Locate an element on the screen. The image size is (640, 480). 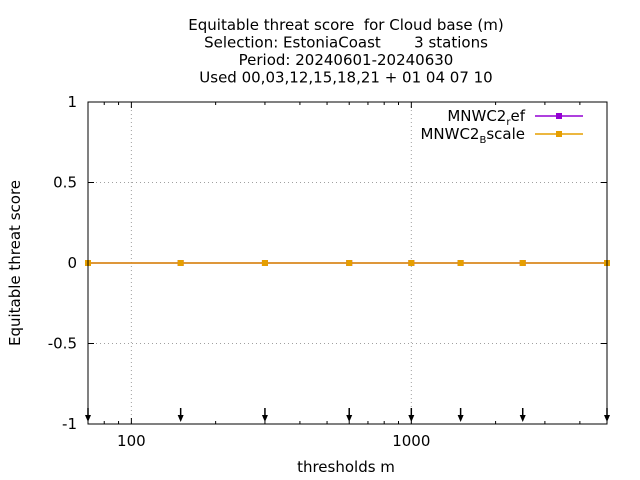
series is located at coordinates (347, 263).